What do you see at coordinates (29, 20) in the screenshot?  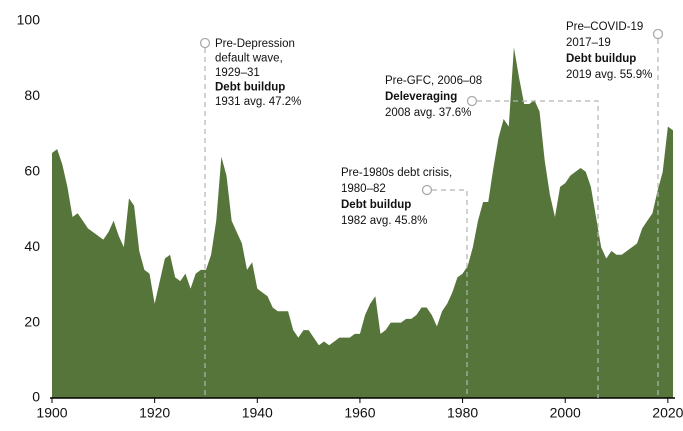 I see `y-tick-label: 100` at bounding box center [29, 20].